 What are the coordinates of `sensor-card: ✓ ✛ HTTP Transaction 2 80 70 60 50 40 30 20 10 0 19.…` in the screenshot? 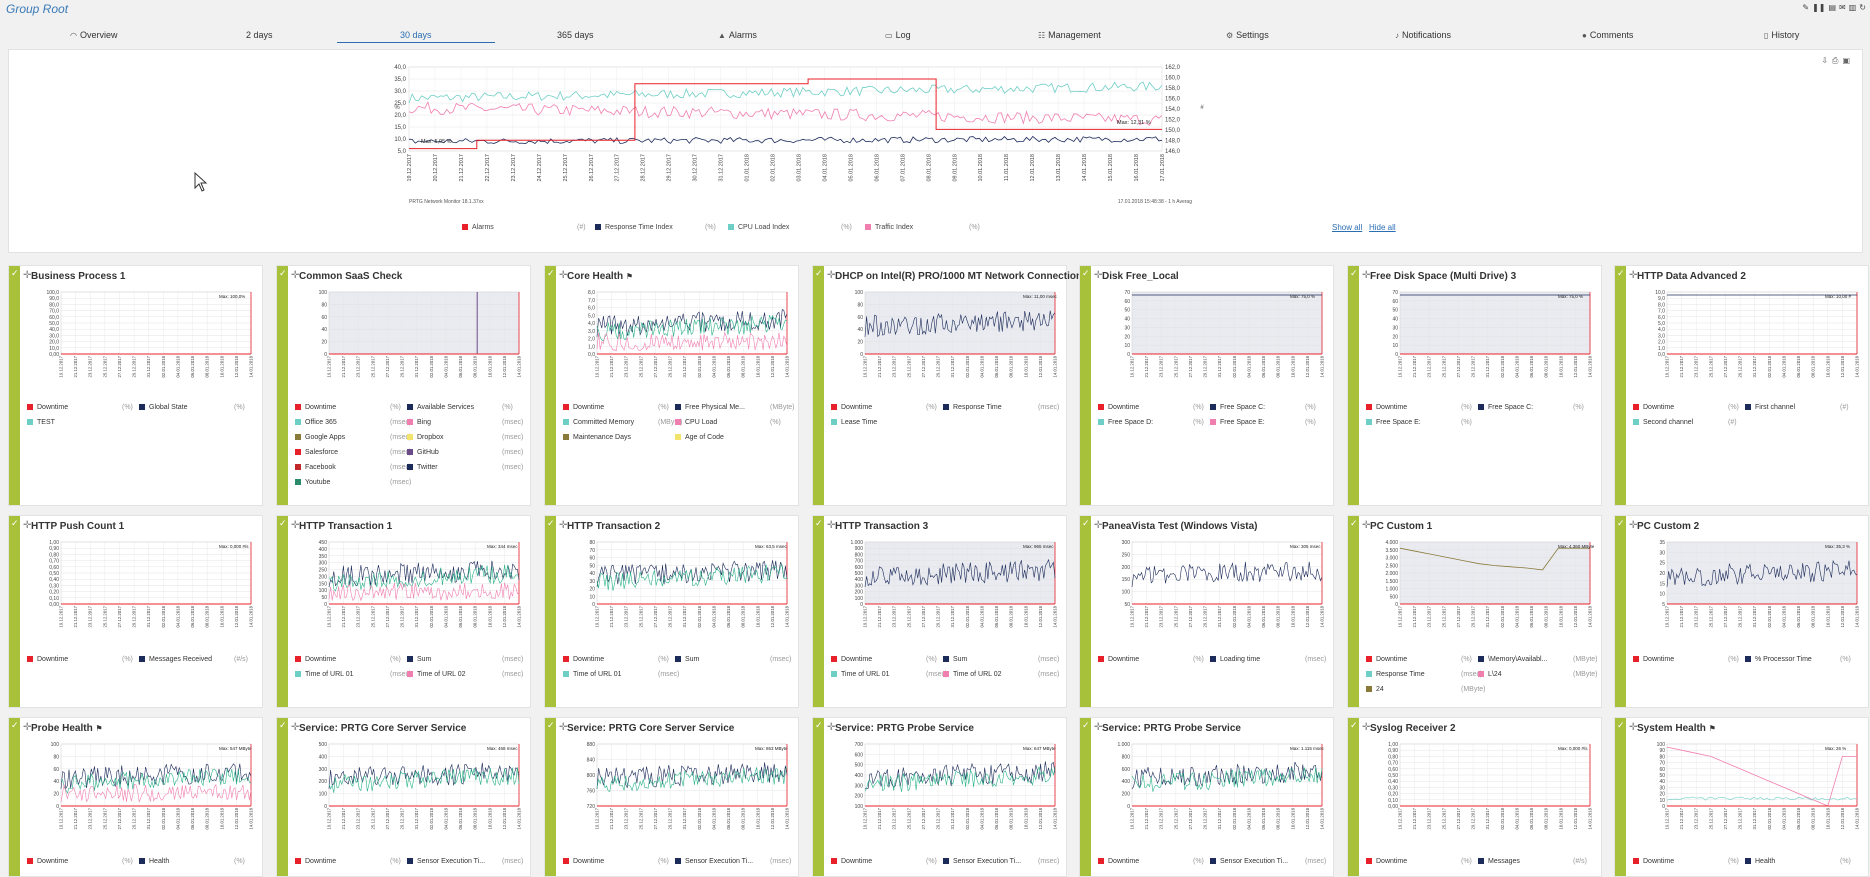 It's located at (671, 611).